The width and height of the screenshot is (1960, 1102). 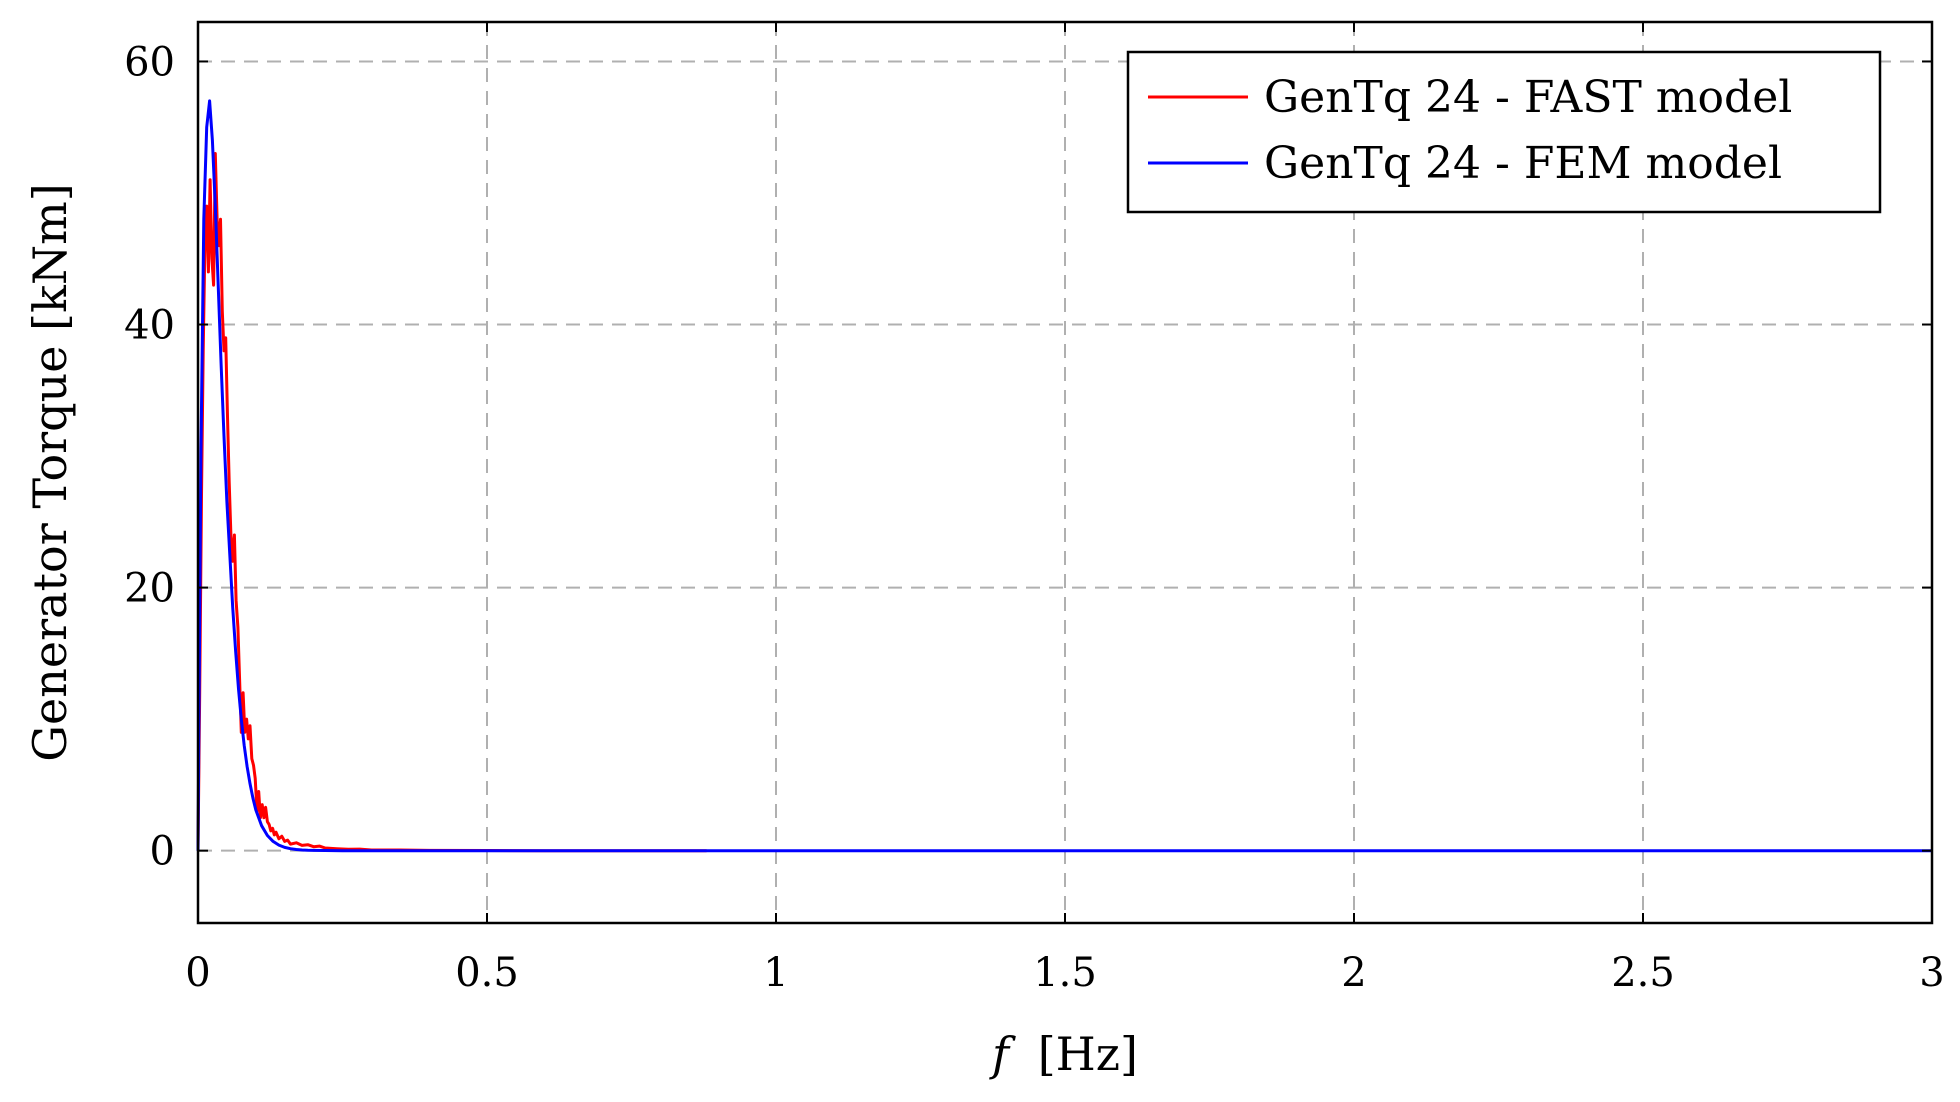 What do you see at coordinates (775, 973) in the screenshot?
I see `x-tick-label: 1` at bounding box center [775, 973].